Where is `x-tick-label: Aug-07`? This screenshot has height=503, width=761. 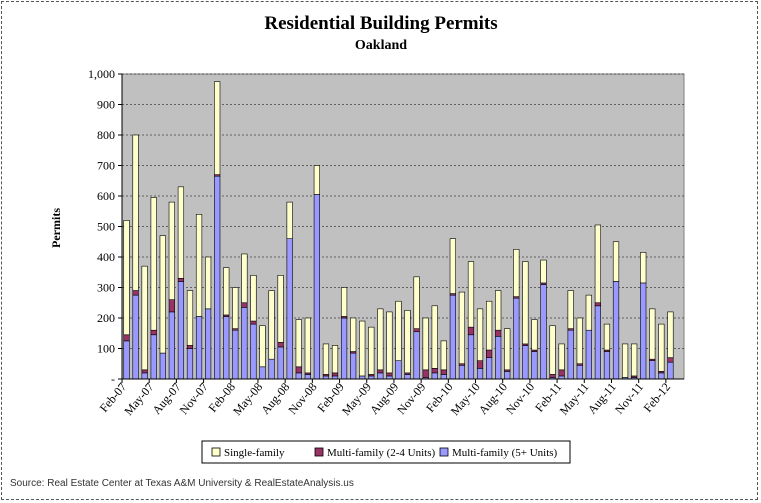 x-tick-label: Aug-07 is located at coordinates (166, 398).